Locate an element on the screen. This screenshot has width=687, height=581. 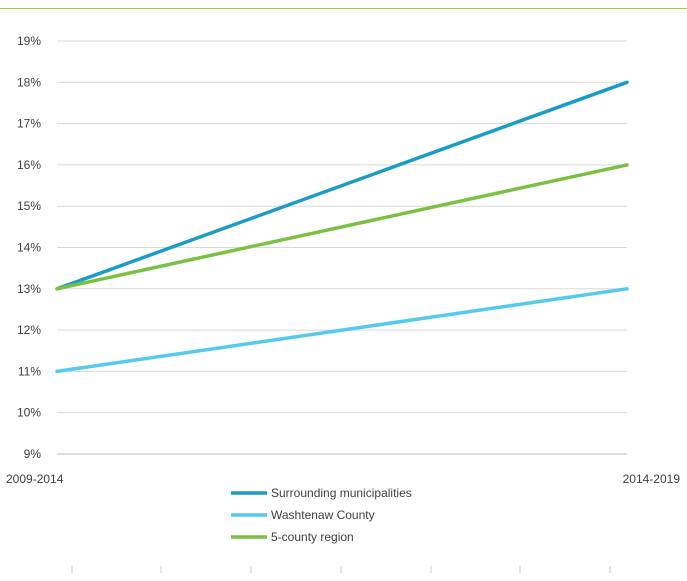
legend-label: 5-county region is located at coordinates (312, 537).